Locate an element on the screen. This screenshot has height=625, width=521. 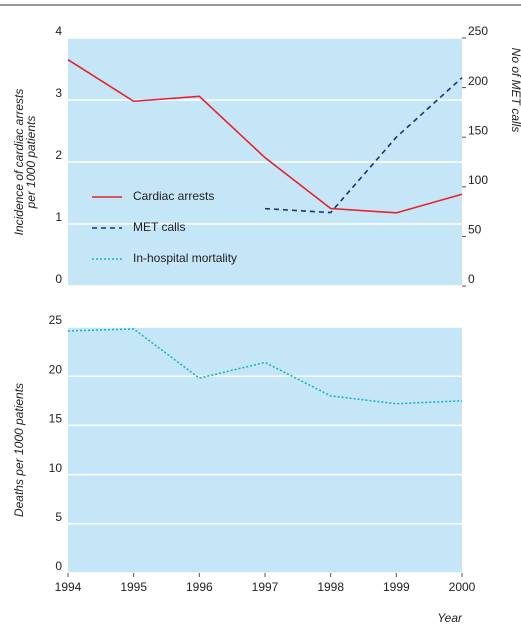
y-tick-label: 1 is located at coordinates (58, 217).